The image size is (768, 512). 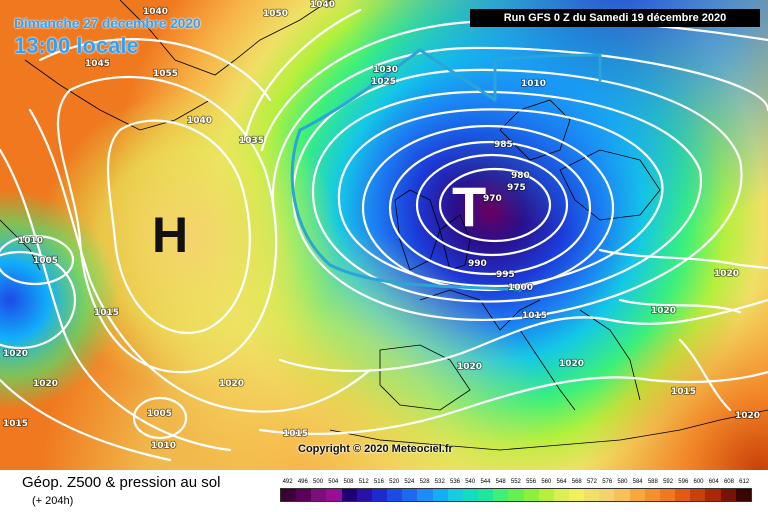 I want to click on isobar-label: 1000, so click(x=520, y=288).